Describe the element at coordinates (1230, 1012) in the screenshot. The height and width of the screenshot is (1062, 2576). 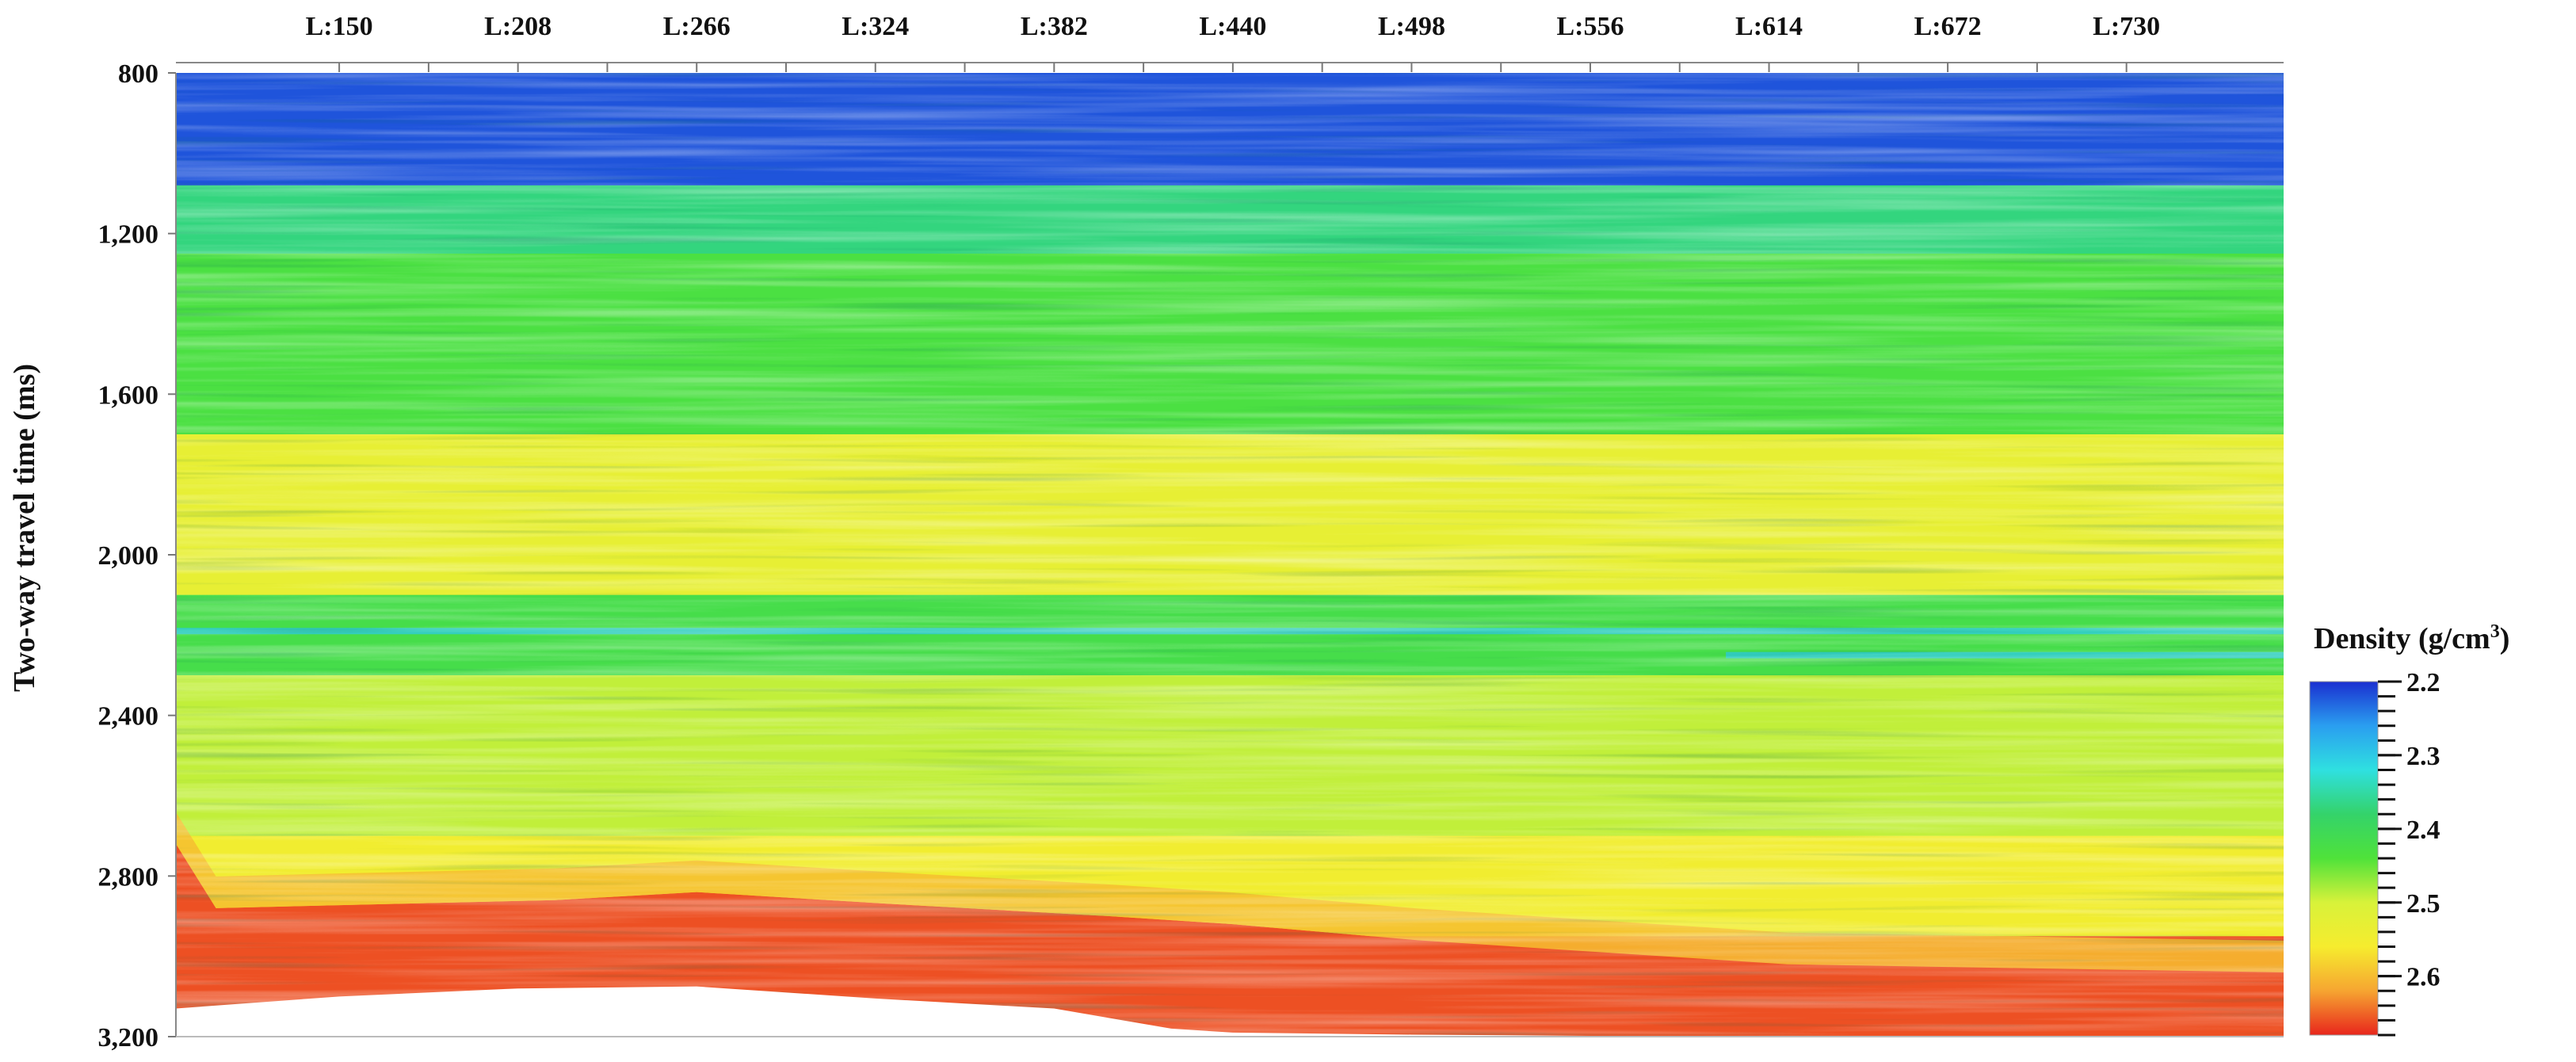
I see `section-base-mask` at that location.